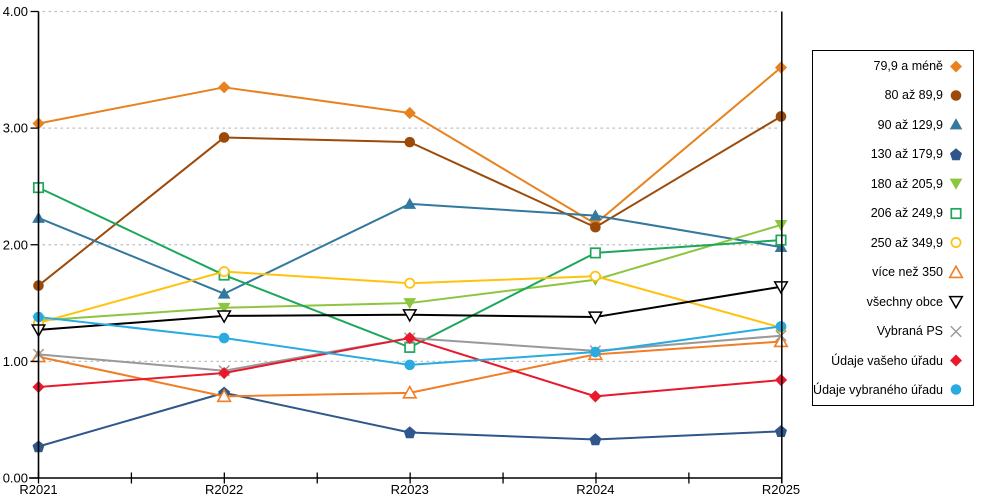 The image size is (1000, 500). Describe the element at coordinates (781, 489) in the screenshot. I see `x-axis-label: R2025` at that location.